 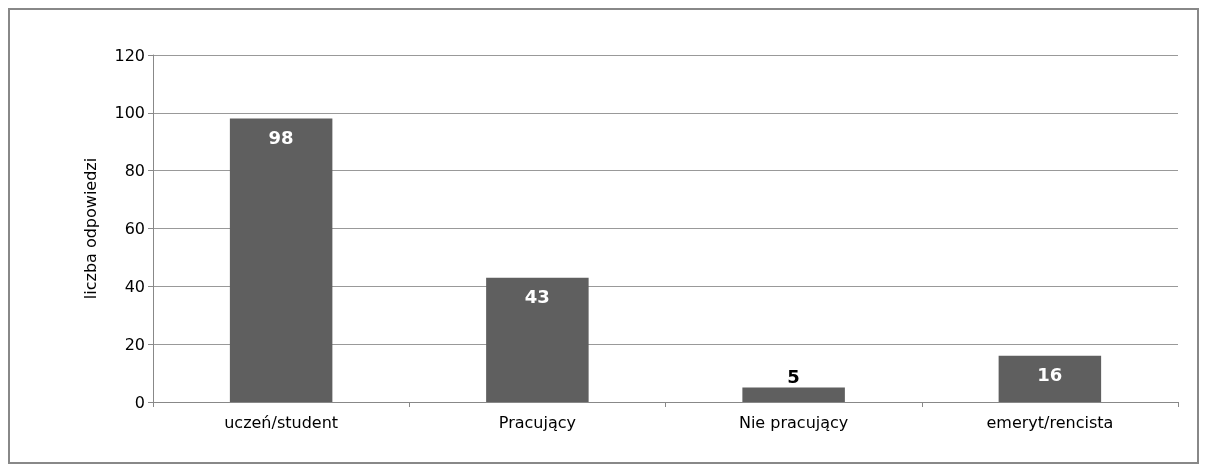 I want to click on y-tick-label: 100, so click(x=129, y=113).